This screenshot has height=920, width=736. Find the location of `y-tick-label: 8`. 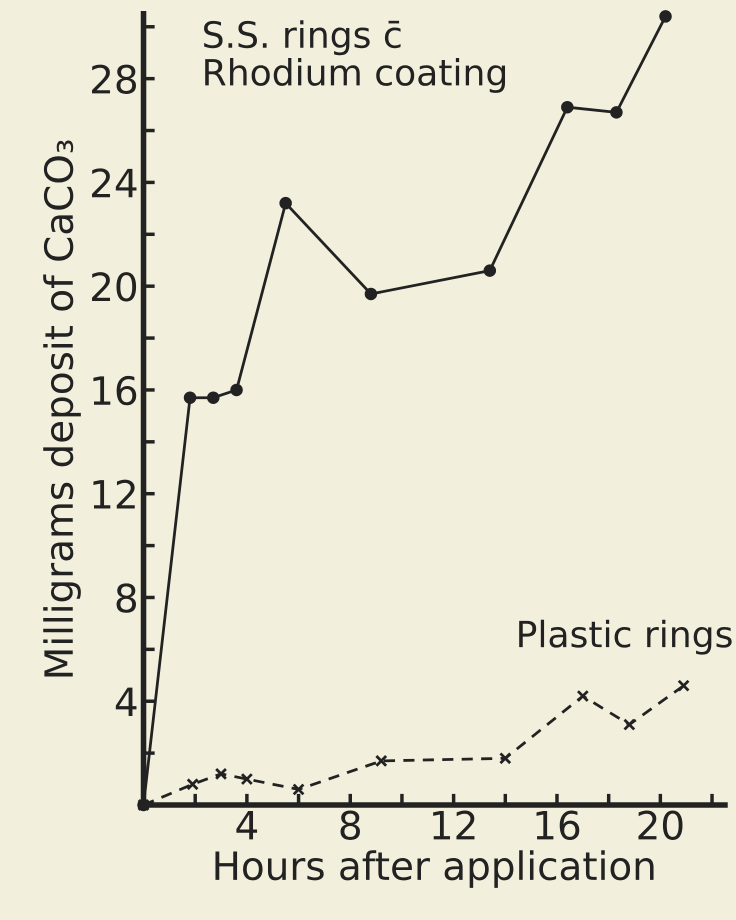

y-tick-label: 8 is located at coordinates (126, 598).